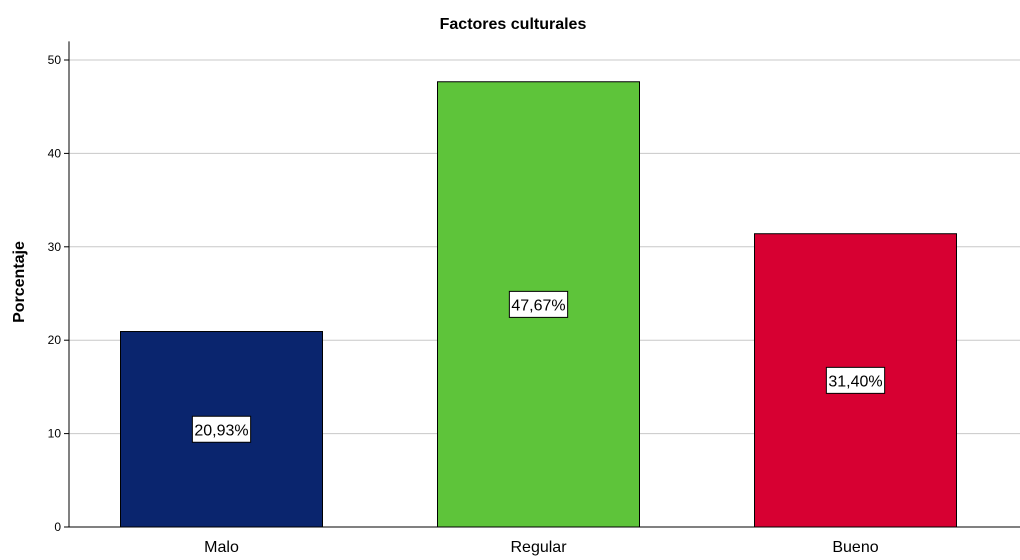  What do you see at coordinates (55, 434) in the screenshot?
I see `y-tick-label: 10` at bounding box center [55, 434].